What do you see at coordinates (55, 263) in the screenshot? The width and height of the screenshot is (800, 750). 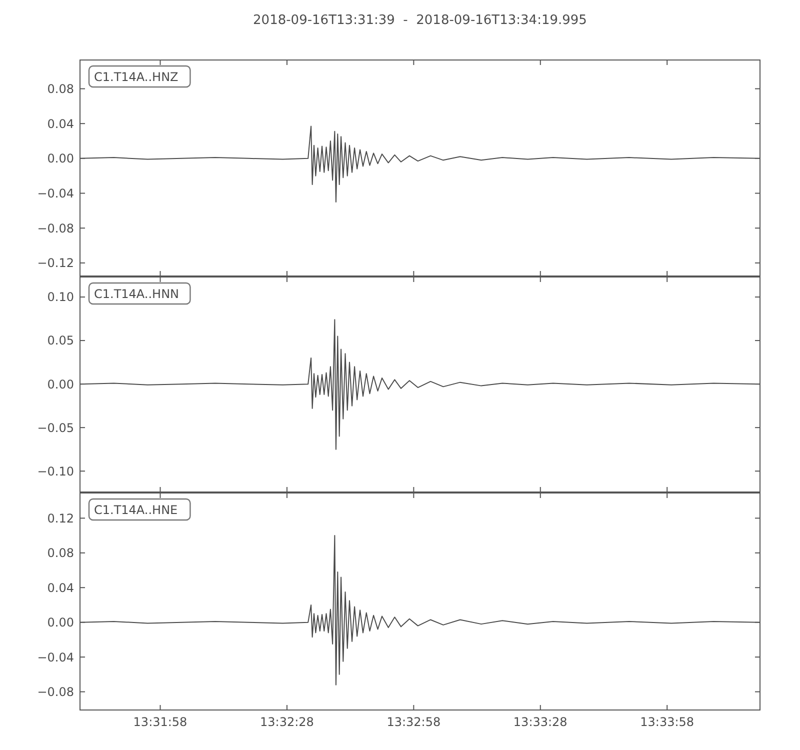 I see `y-tick-label: −0.12` at bounding box center [55, 263].